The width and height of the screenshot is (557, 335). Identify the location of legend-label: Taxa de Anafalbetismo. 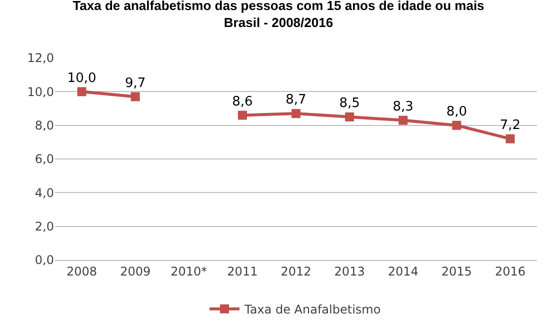
(312, 309).